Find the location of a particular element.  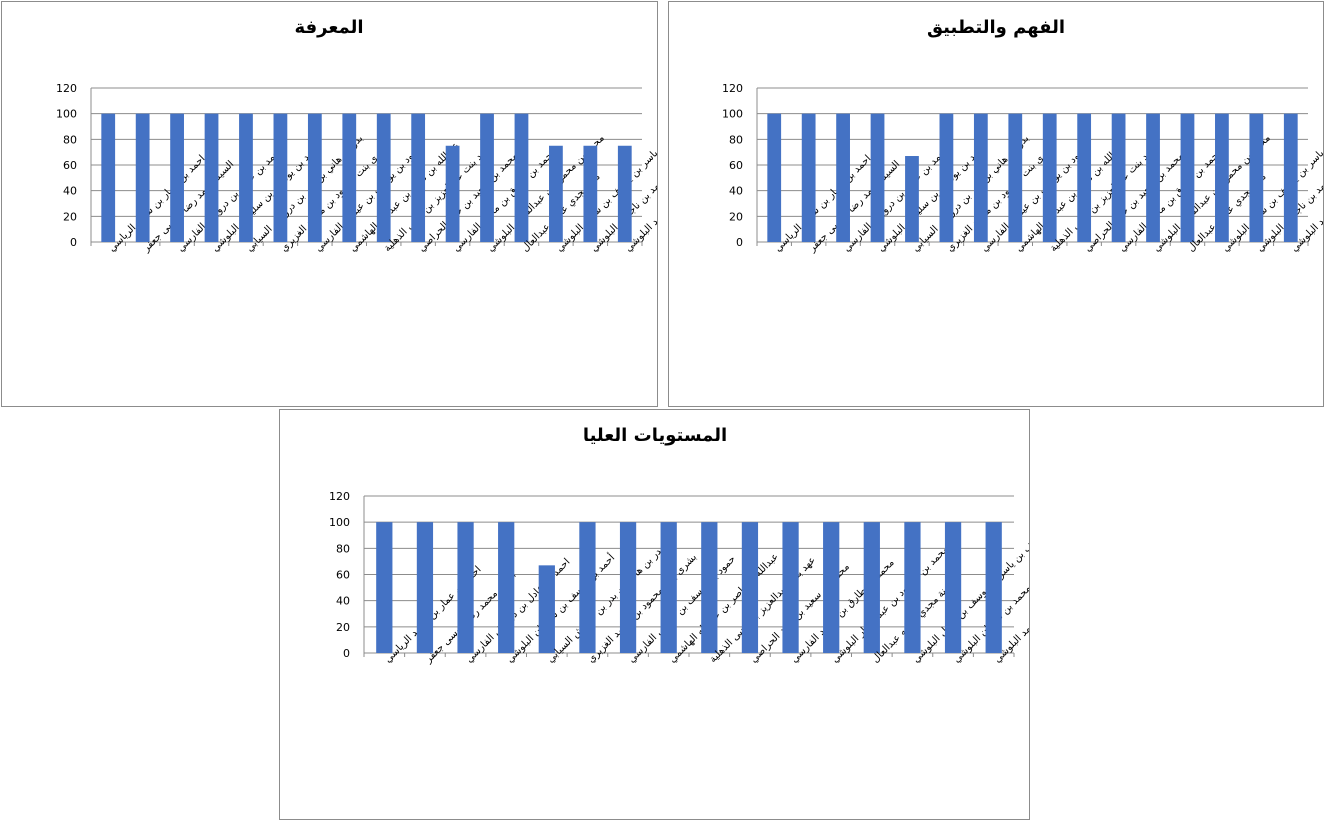

chart-title: الفهم والتطبيق is located at coordinates (996, 27).